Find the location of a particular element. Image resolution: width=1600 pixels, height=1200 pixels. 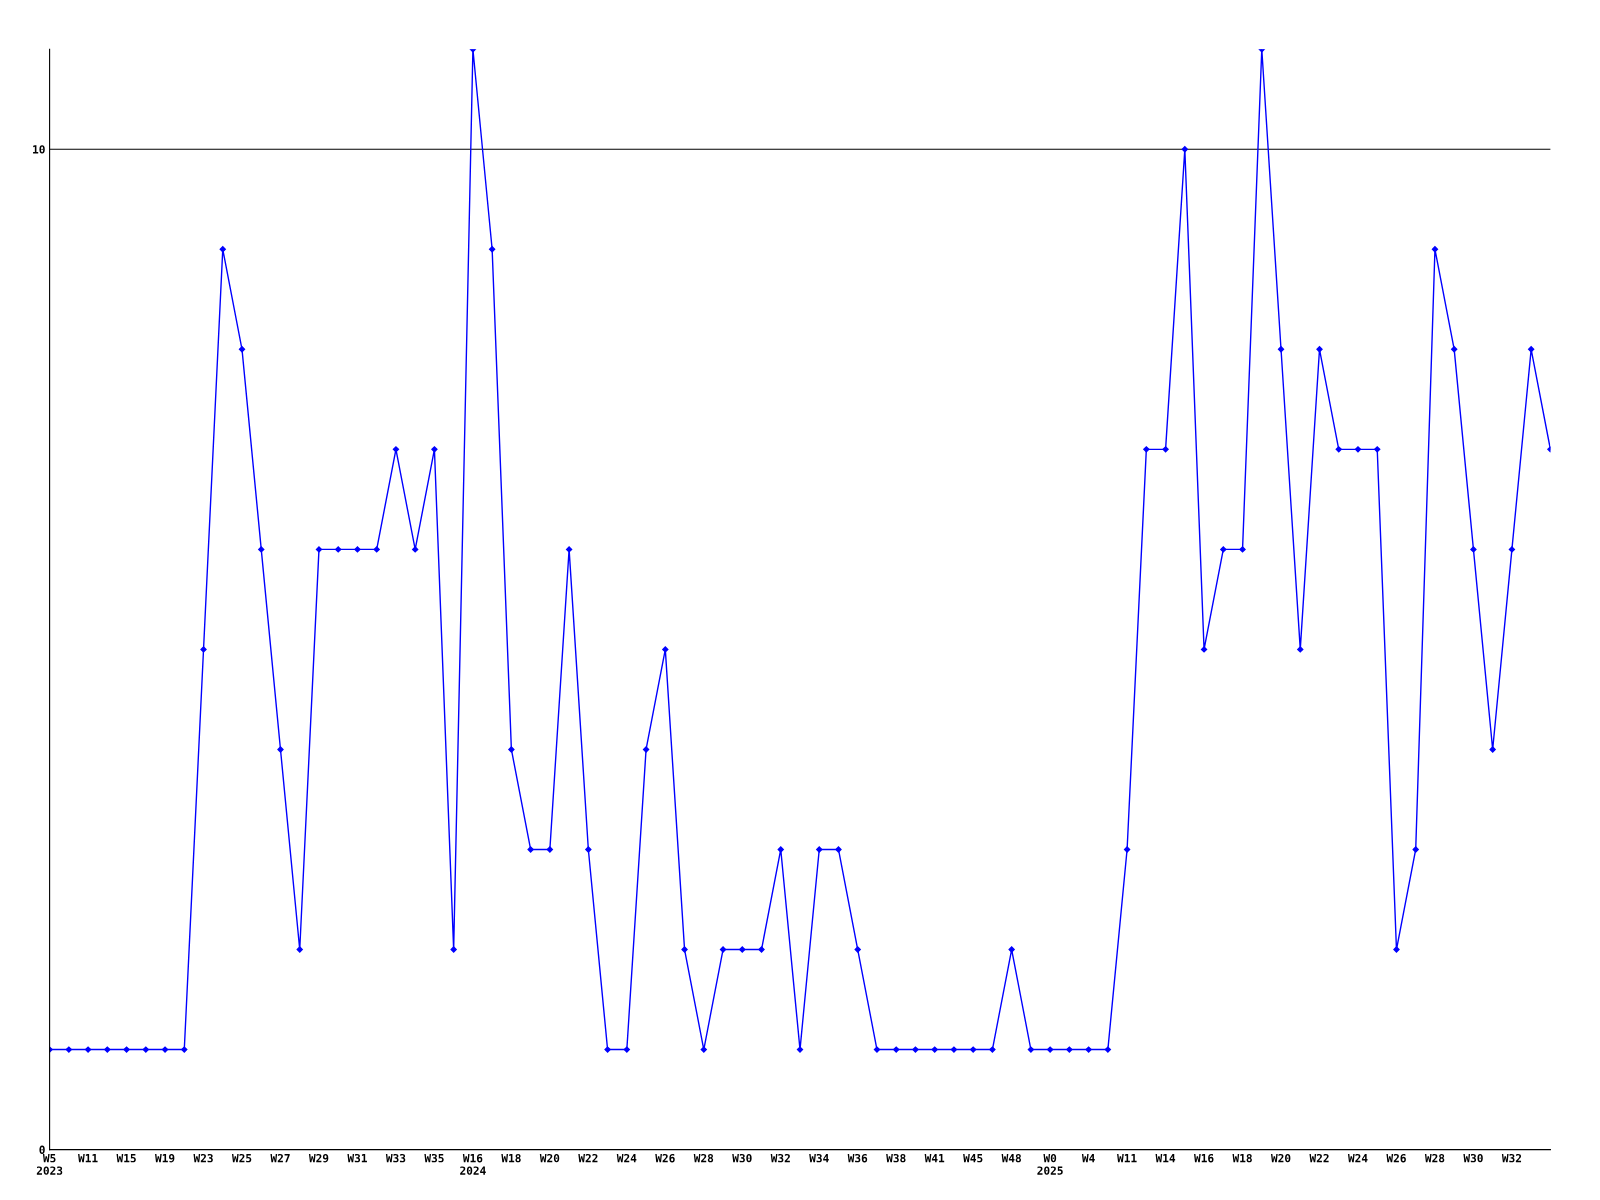

x-tick-label: W45 is located at coordinates (973, 1158).